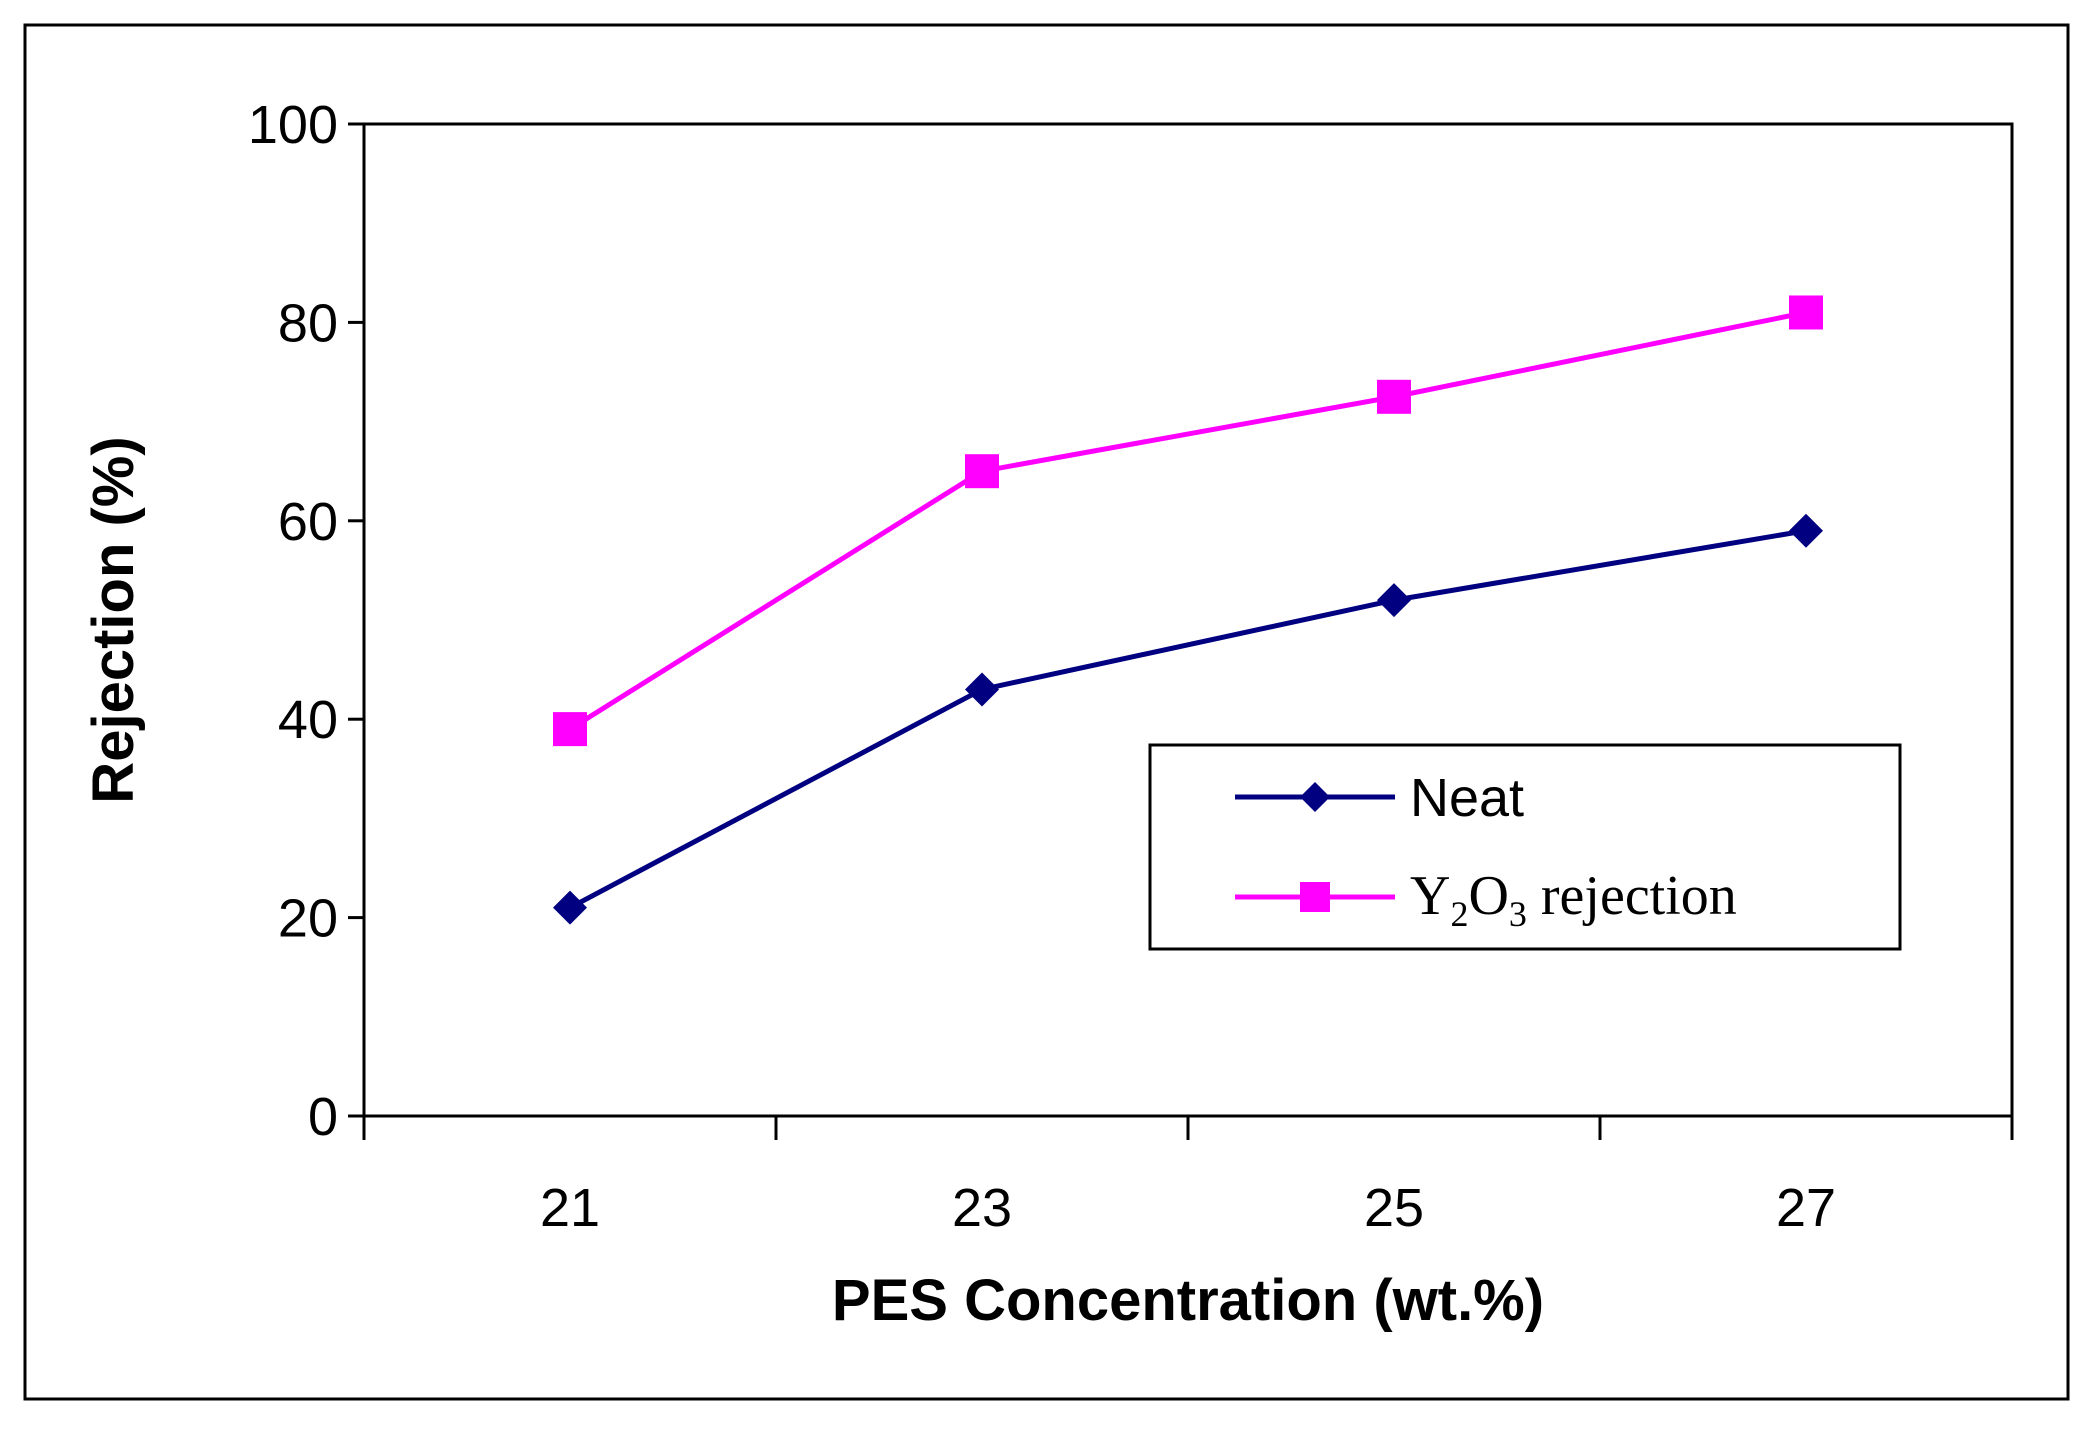 The width and height of the screenshot is (2093, 1429). I want to click on y-tick-label: 80, so click(308, 323).